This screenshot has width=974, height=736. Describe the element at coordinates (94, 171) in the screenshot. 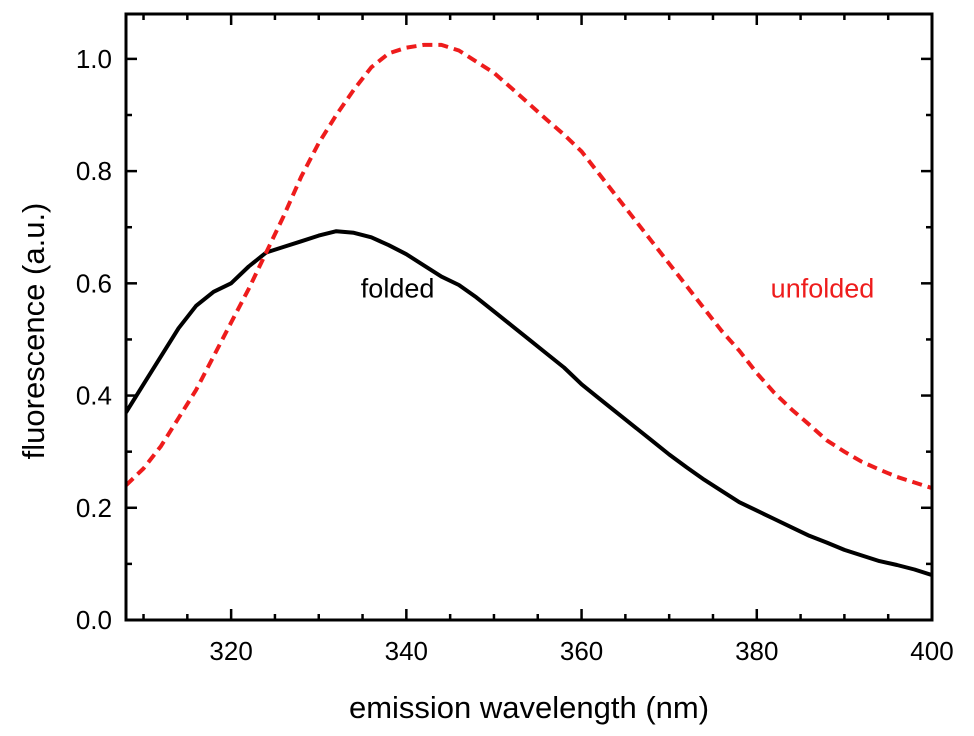

I see `y-tick-label: 0.8` at that location.